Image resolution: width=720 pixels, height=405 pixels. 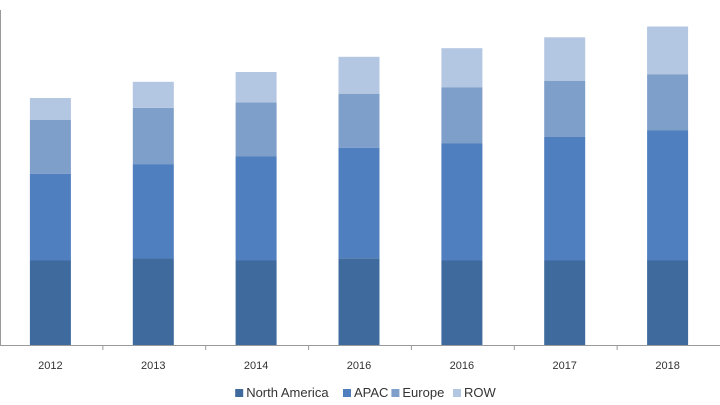 What do you see at coordinates (360, 347) in the screenshot?
I see `x-tick-marks` at bounding box center [360, 347].